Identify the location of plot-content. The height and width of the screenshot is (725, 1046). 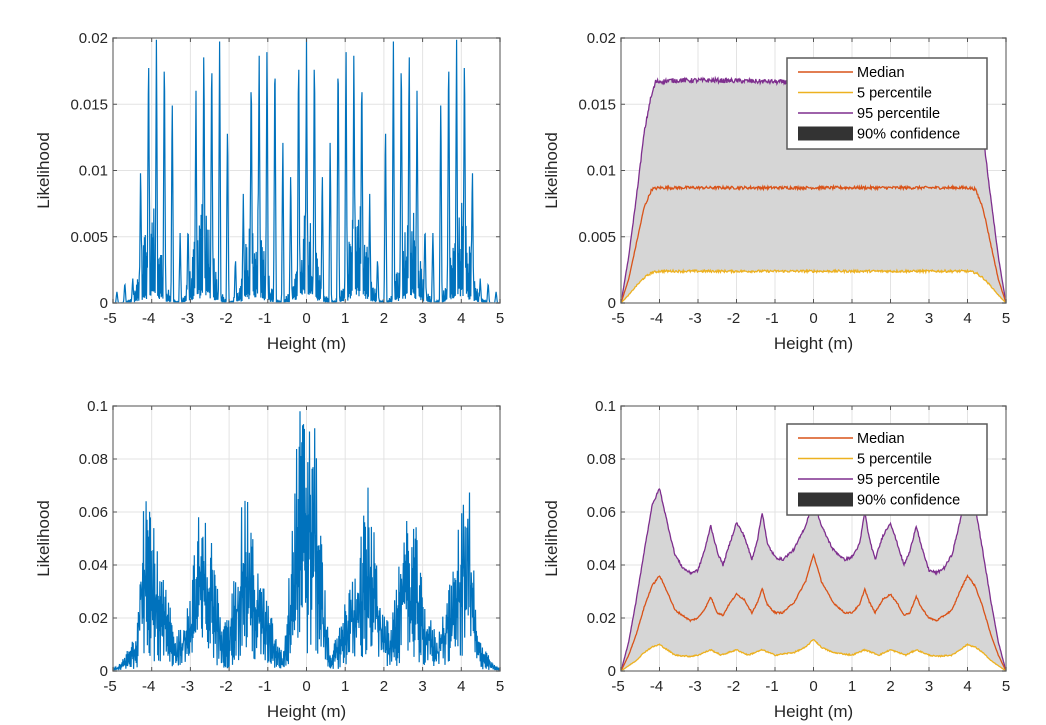
(306, 541).